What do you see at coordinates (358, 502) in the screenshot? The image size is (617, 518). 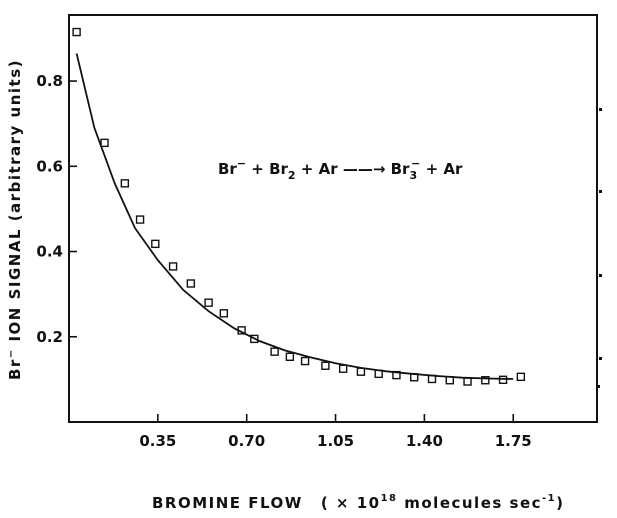 I see `x-axis-title: BROMINE FLOW( × 1018 molecules sec-1)` at bounding box center [358, 502].